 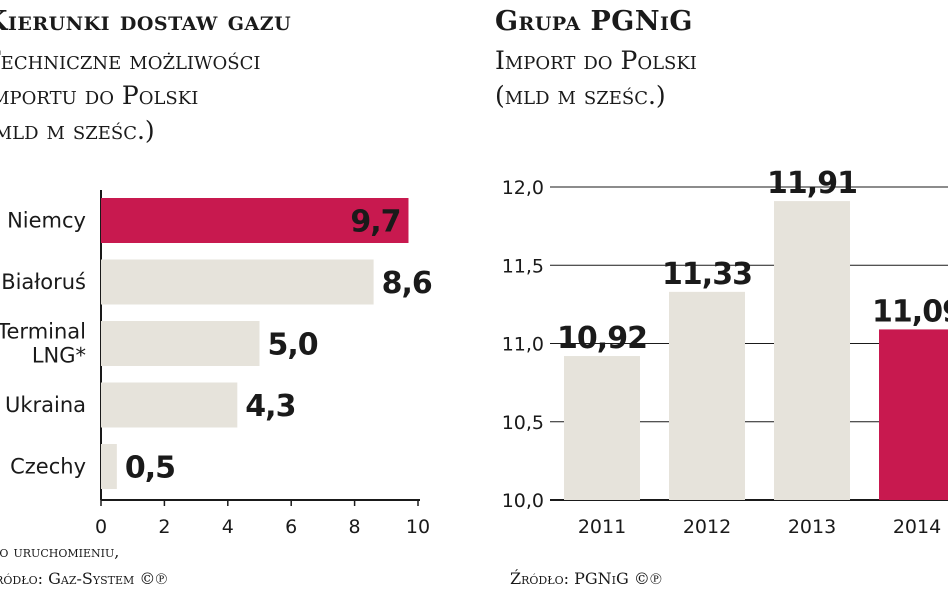 I want to click on left-chart-title: Kierunki dostaw gazu, so click(x=146, y=21).